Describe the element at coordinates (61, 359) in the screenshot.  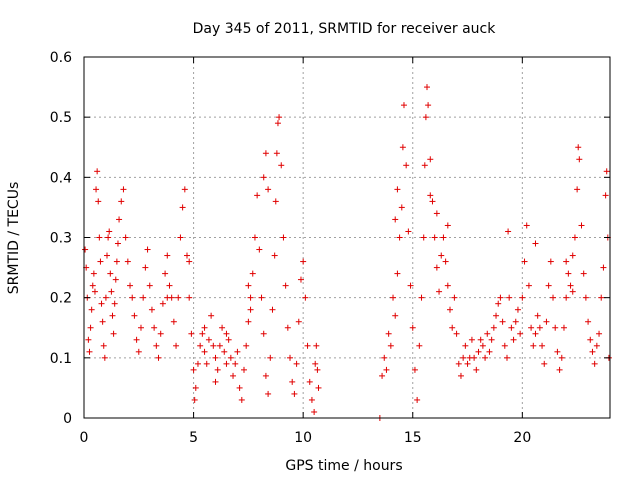
I see `y-tick-label: 0.1` at that location.